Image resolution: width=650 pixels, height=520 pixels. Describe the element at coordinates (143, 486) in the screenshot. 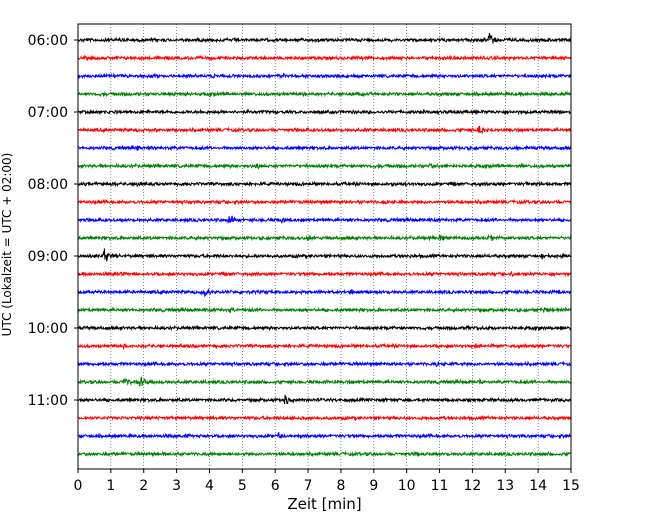

I see `x-tick-label: 2` at that location.